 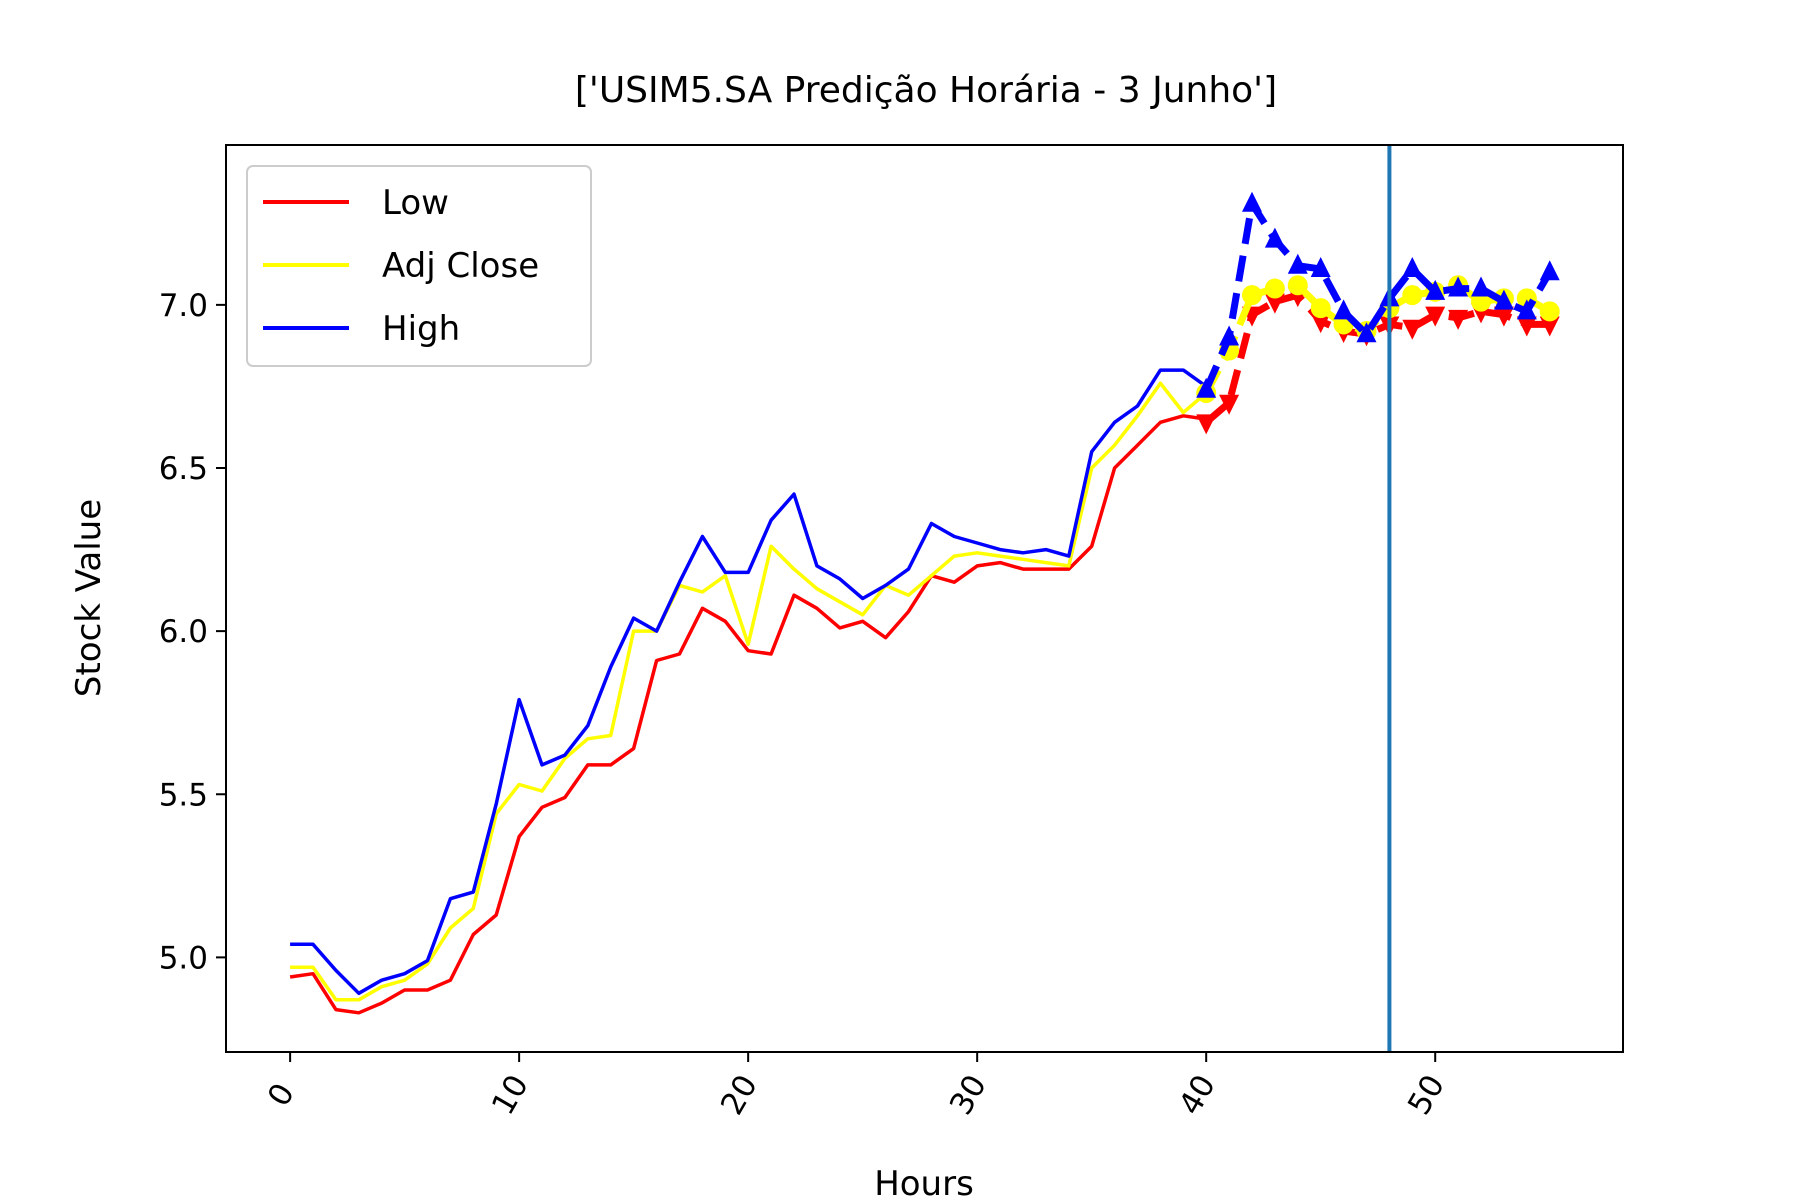 I want to click on y-tick-label: 5.5, so click(x=183, y=795).